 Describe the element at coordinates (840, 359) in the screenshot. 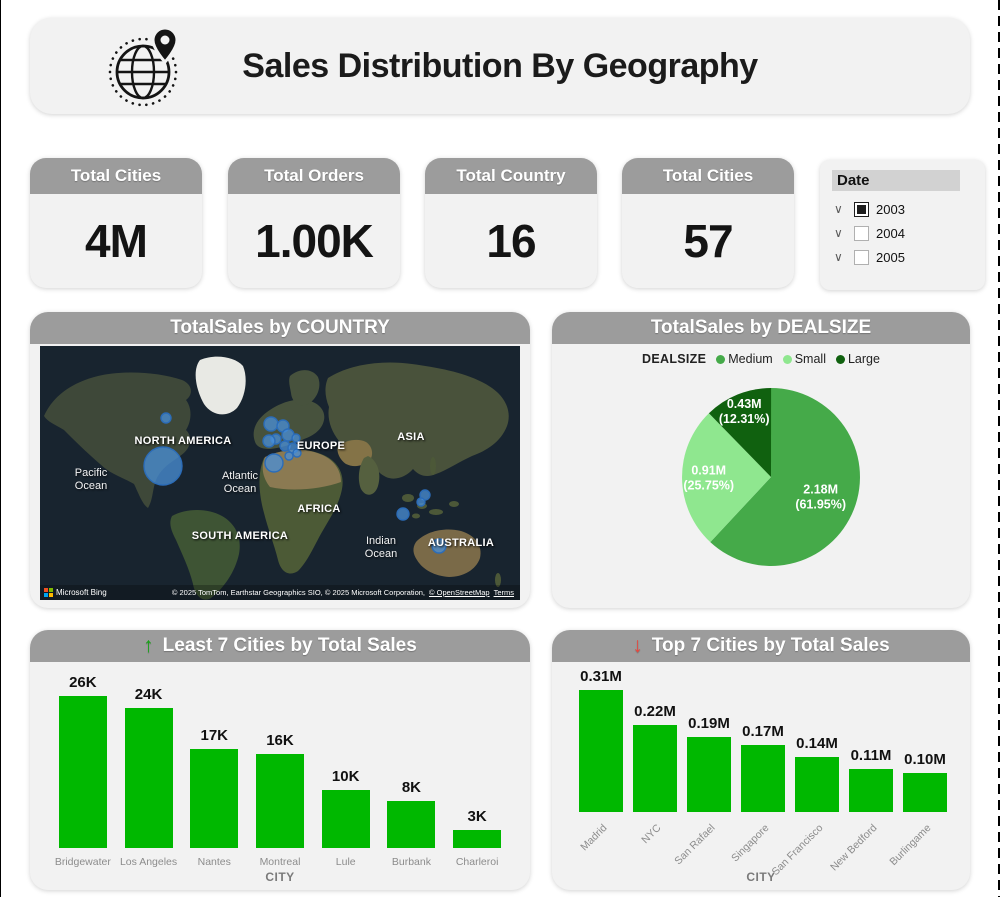

I see `large-dot-icon` at that location.